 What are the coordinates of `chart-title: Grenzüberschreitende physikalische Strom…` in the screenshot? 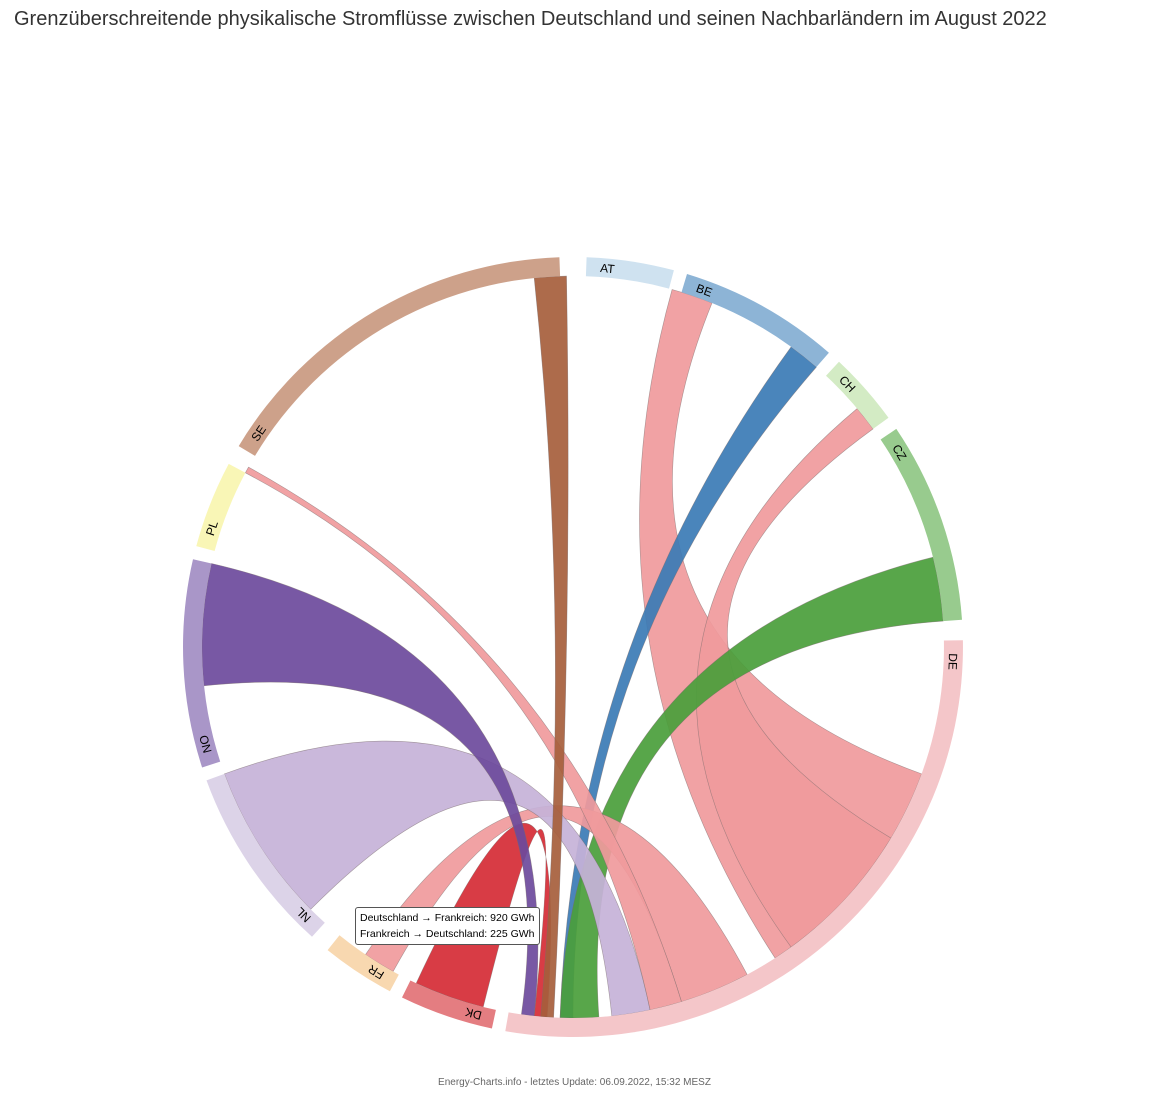 It's located at (530, 19).